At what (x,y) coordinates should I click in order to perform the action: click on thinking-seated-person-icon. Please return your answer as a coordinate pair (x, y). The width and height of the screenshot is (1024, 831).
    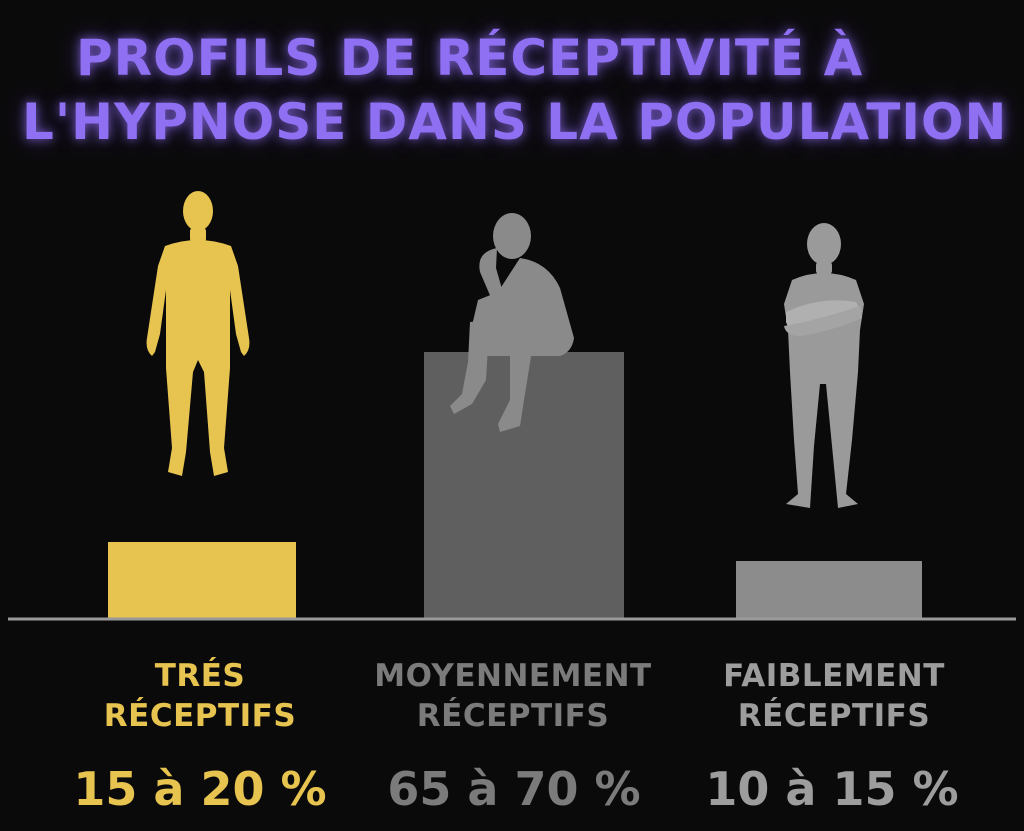
    Looking at the image, I should click on (512, 322).